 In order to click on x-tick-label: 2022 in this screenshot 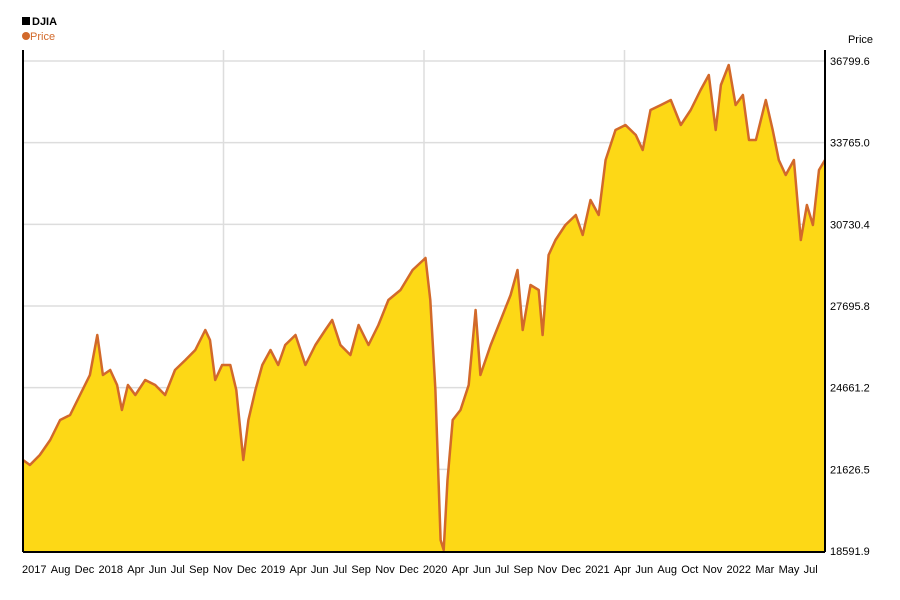, I will do `click(739, 570)`.